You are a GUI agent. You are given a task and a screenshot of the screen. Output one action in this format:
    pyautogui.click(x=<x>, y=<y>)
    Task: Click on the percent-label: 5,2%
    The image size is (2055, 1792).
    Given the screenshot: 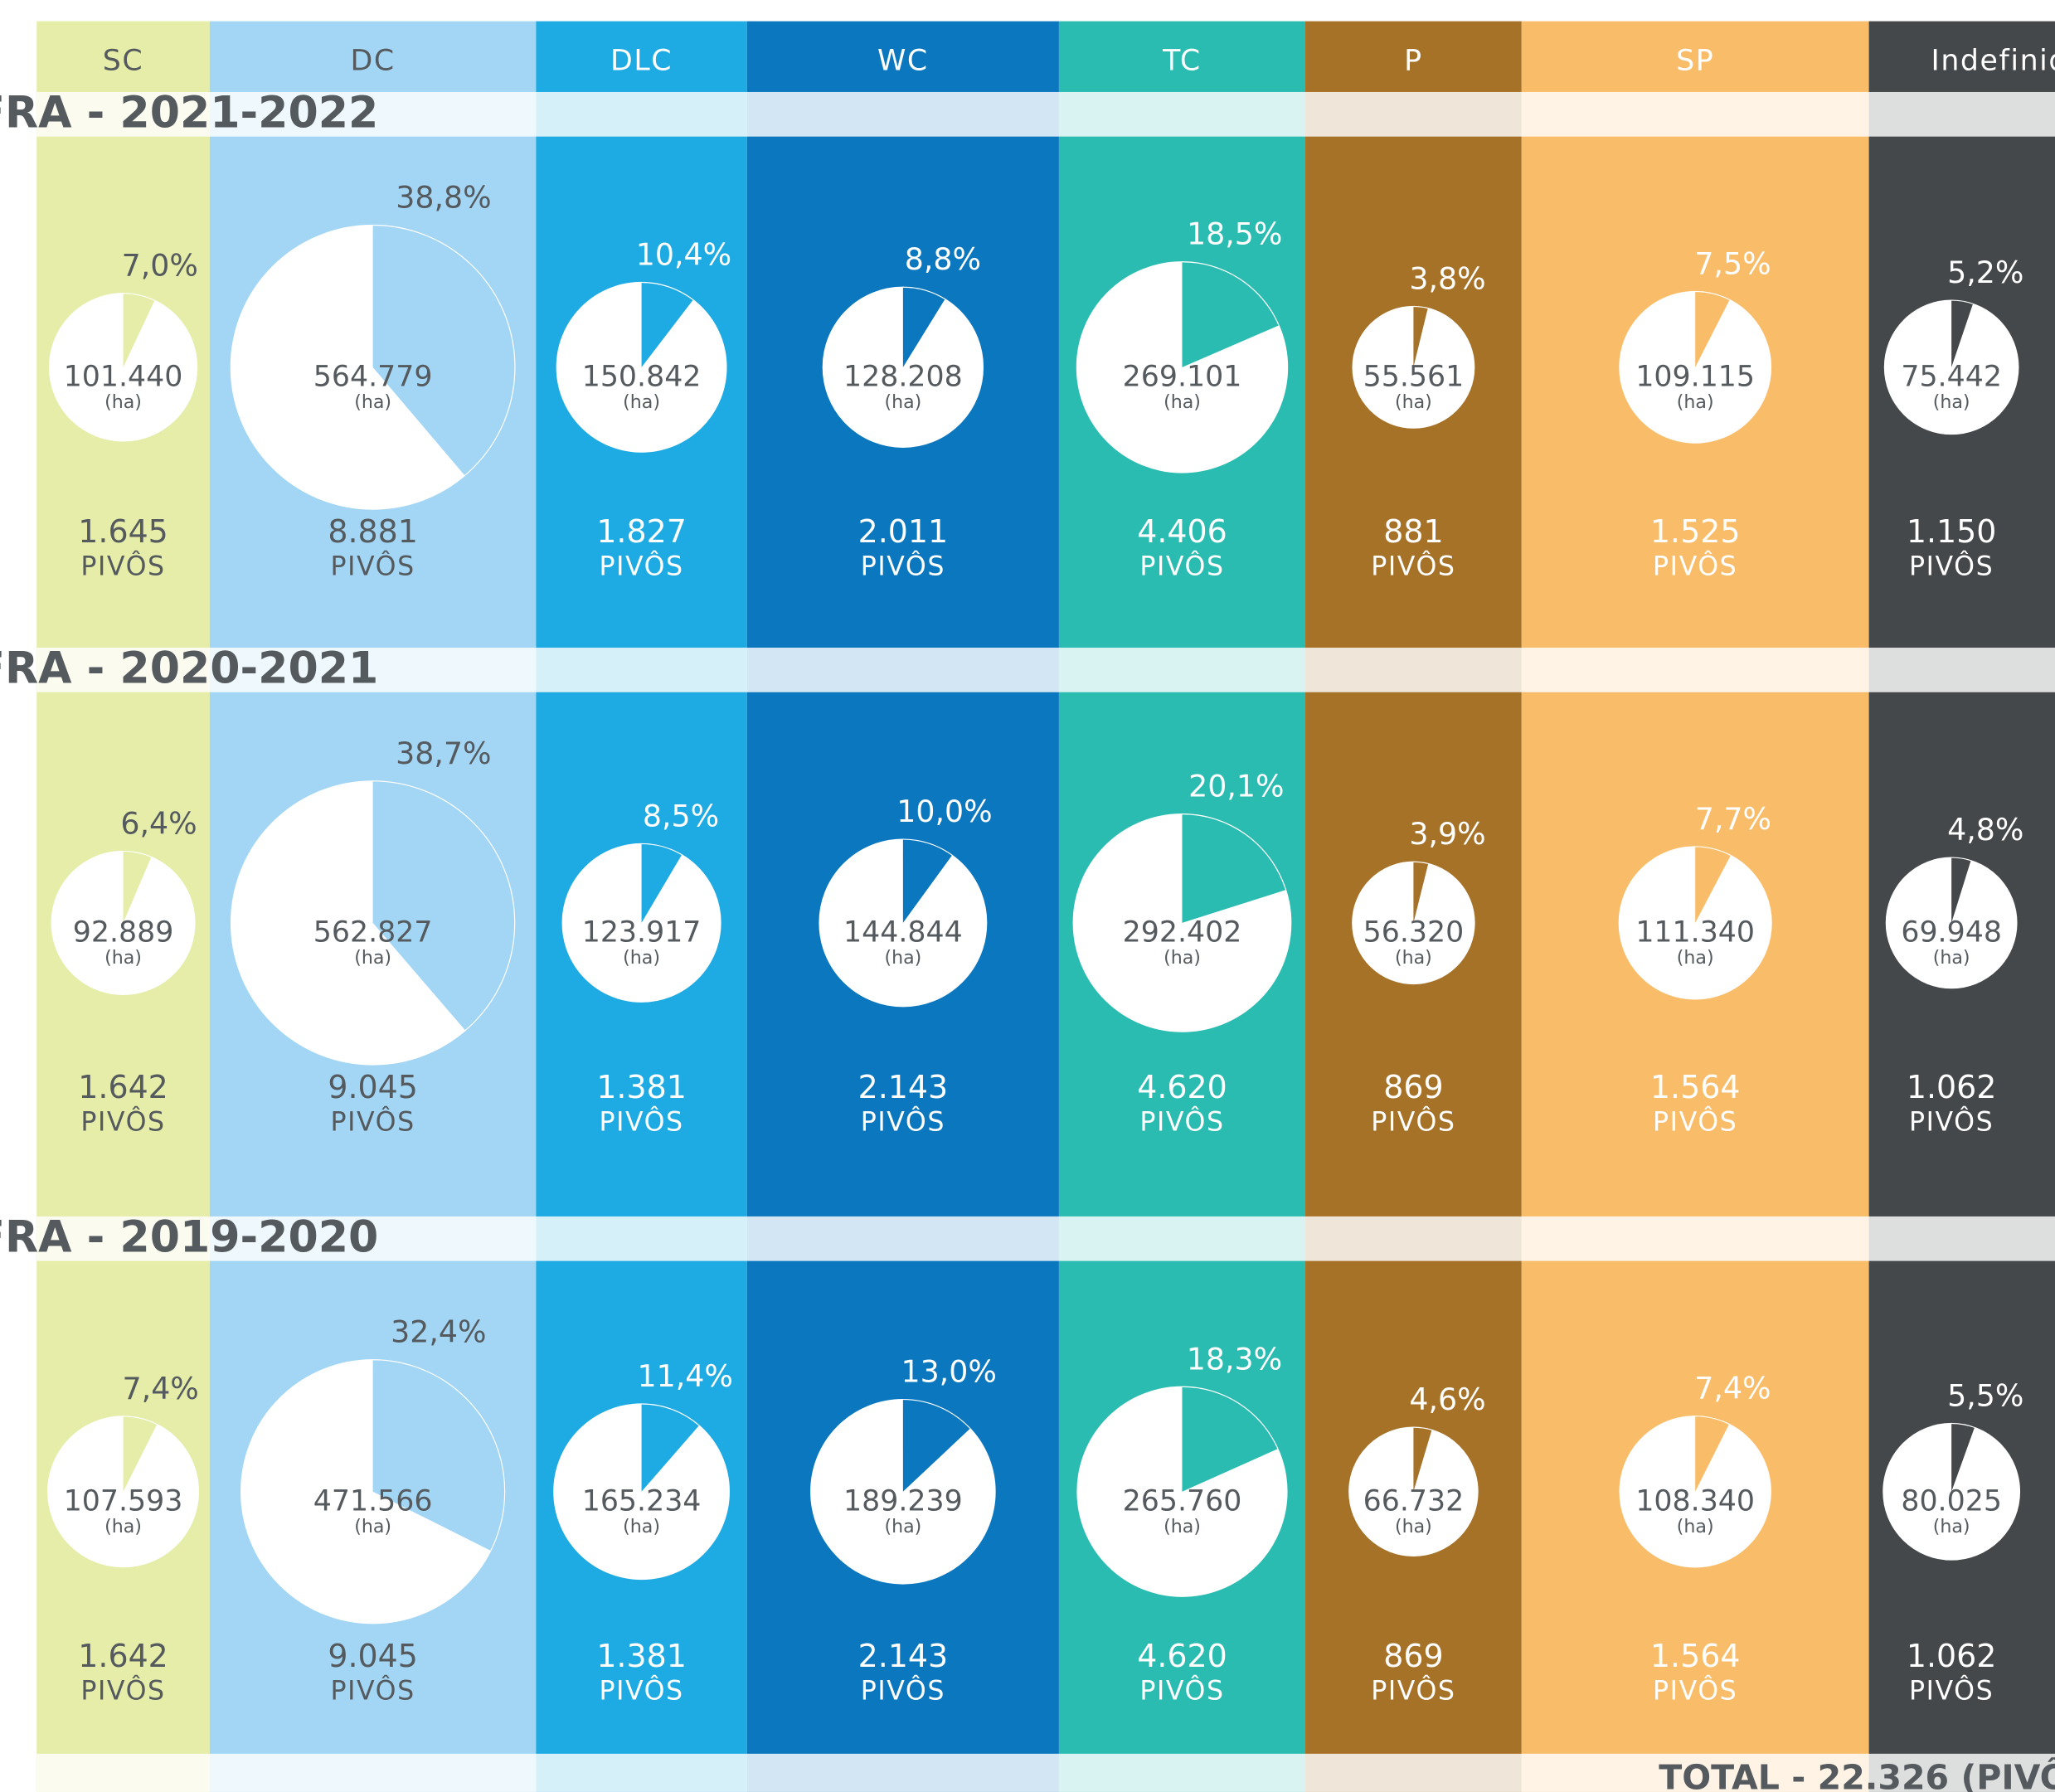 What is the action you would take?
    pyautogui.click(x=1985, y=272)
    